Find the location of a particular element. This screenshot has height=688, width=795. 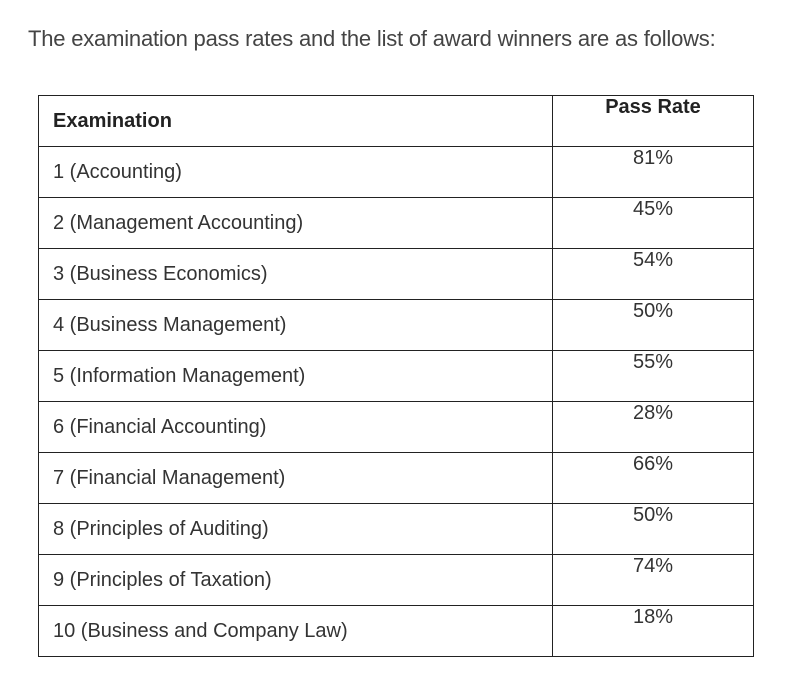

examination-cell: 1 (Accounting) is located at coordinates (295, 172).